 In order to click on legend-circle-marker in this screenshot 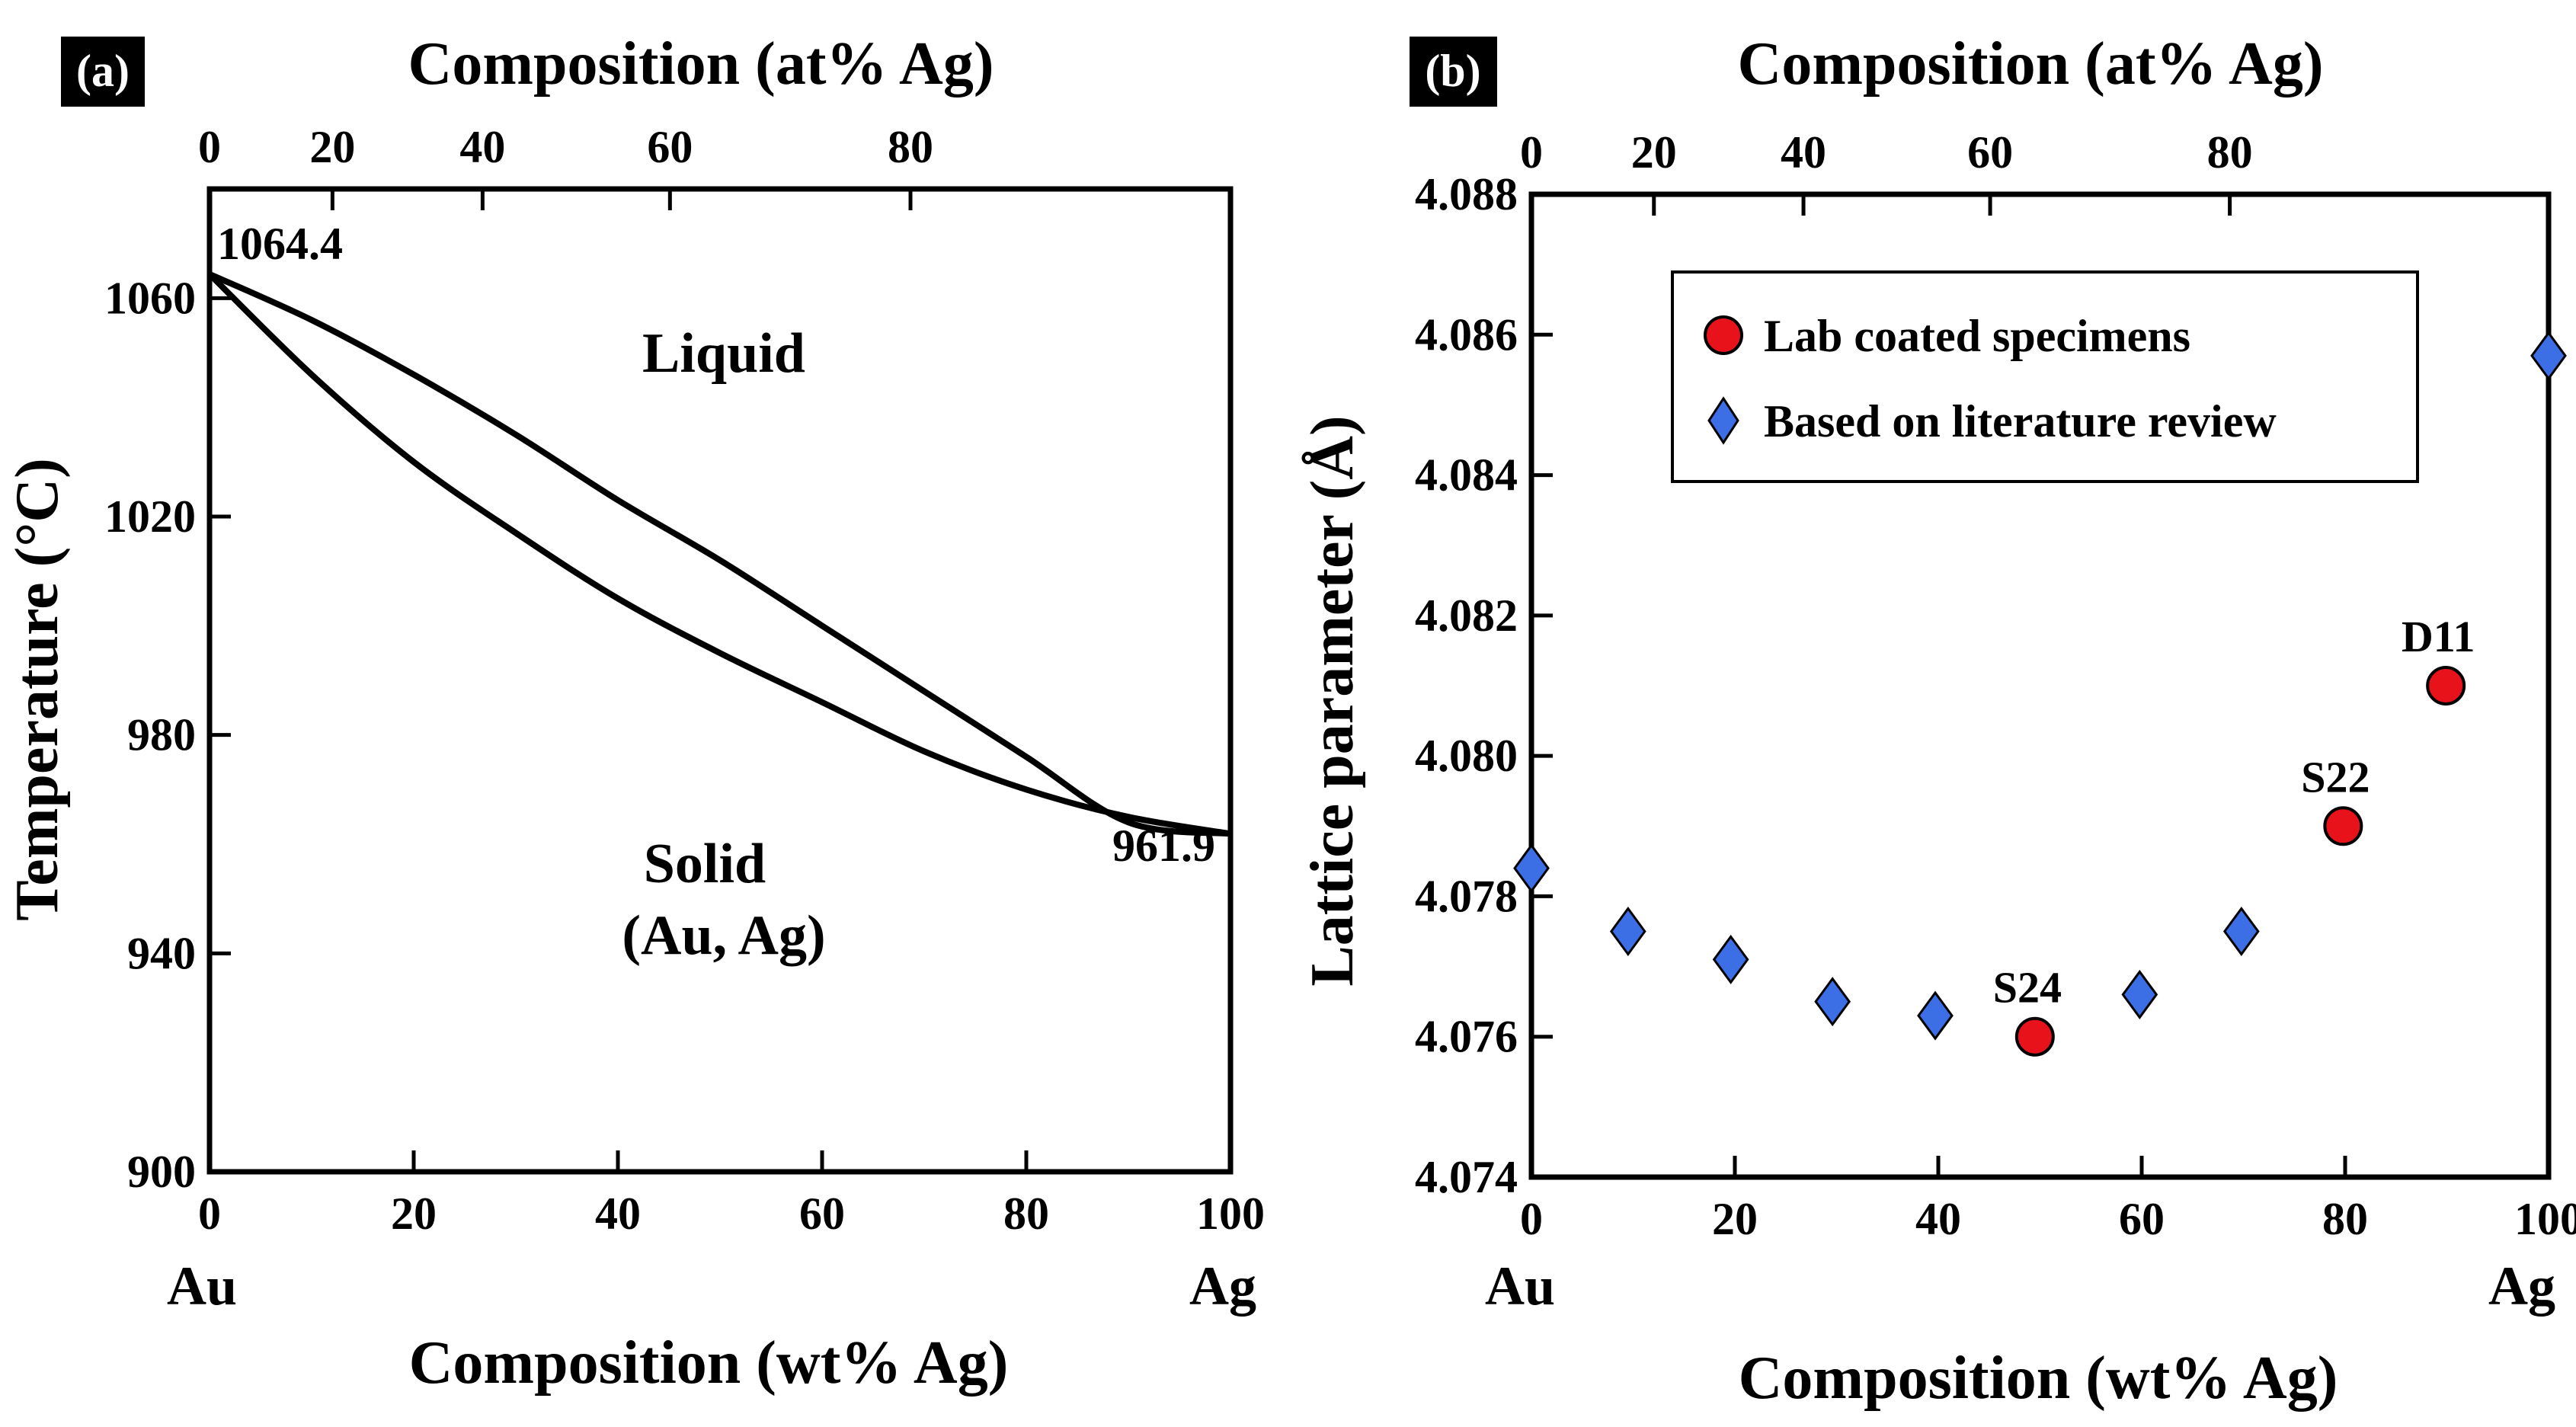, I will do `click(1723, 335)`.